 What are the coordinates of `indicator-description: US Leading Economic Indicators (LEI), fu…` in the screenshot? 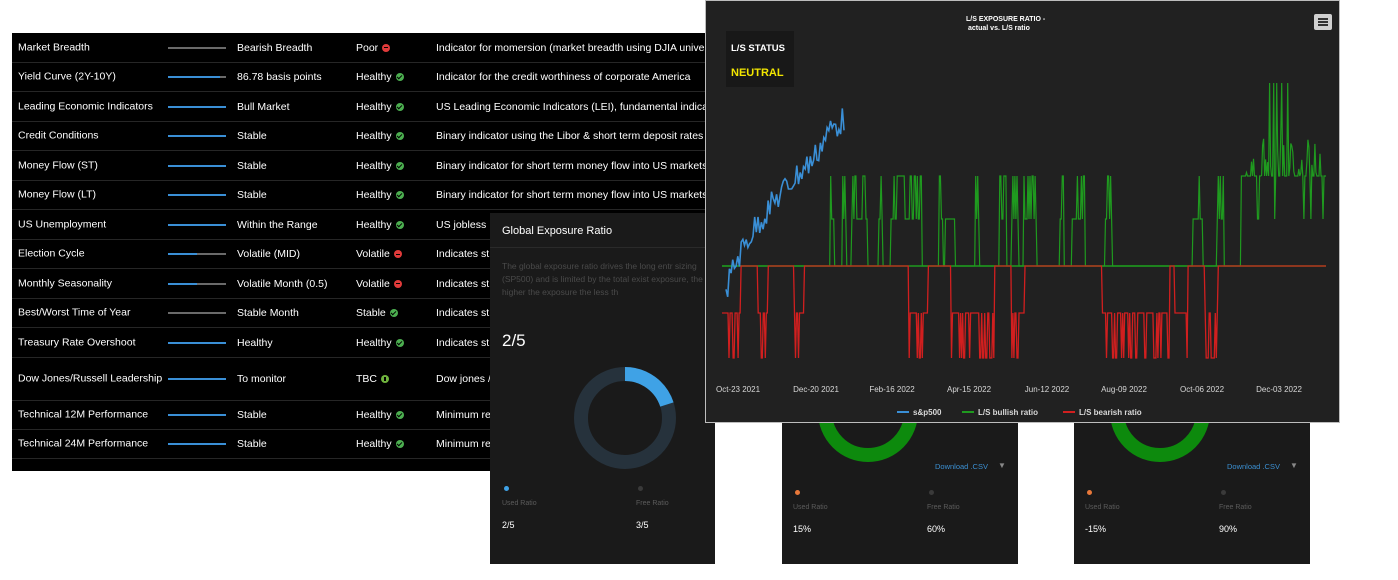 It's located at (574, 106).